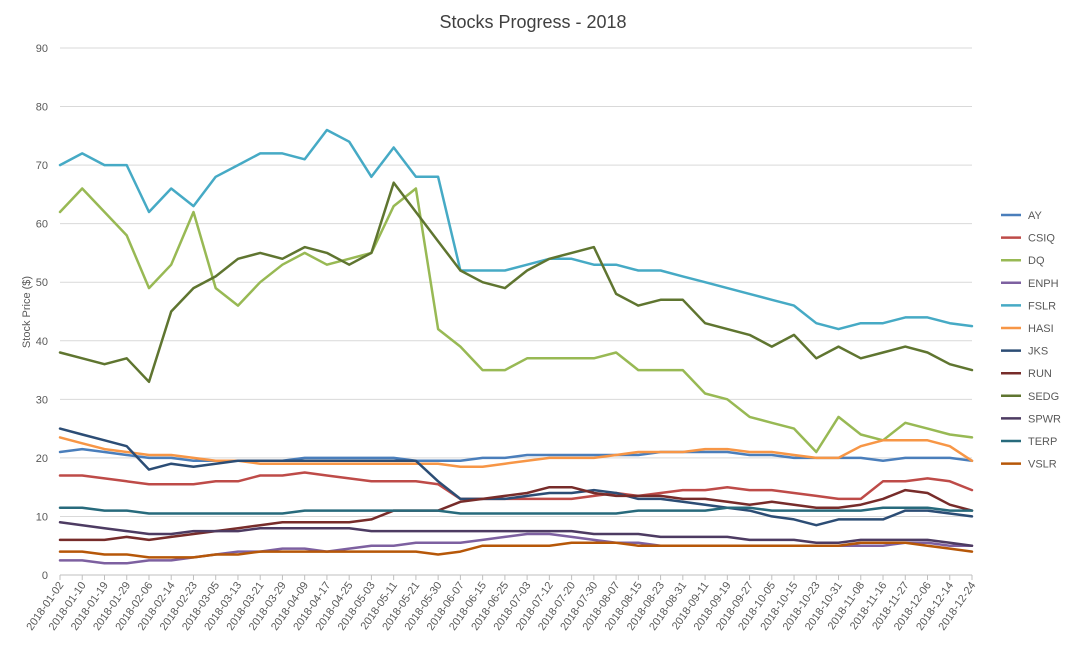 The image size is (1071, 645). I want to click on series-line-spwr, so click(516, 534).